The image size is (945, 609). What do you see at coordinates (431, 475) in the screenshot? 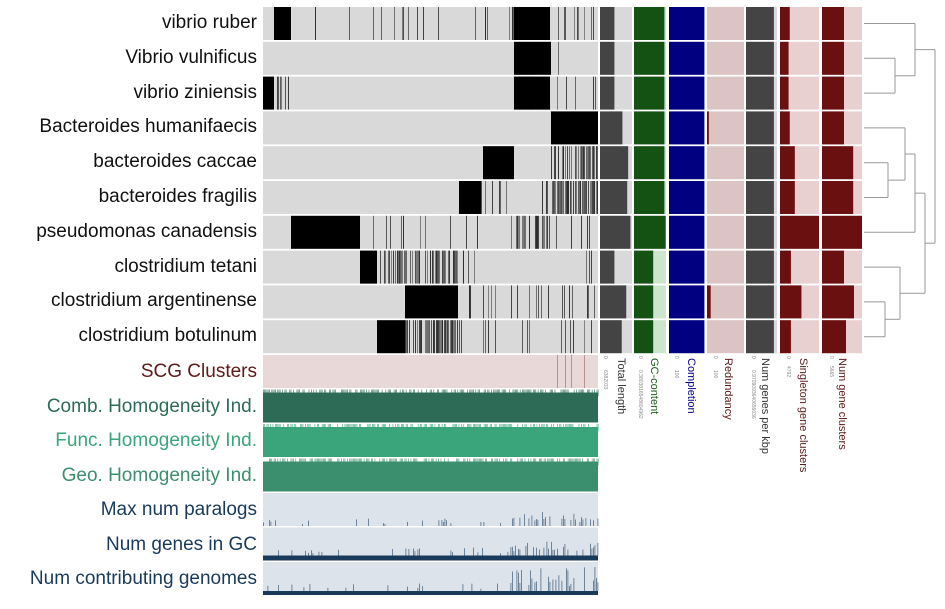
I see `layer-tracks` at bounding box center [431, 475].